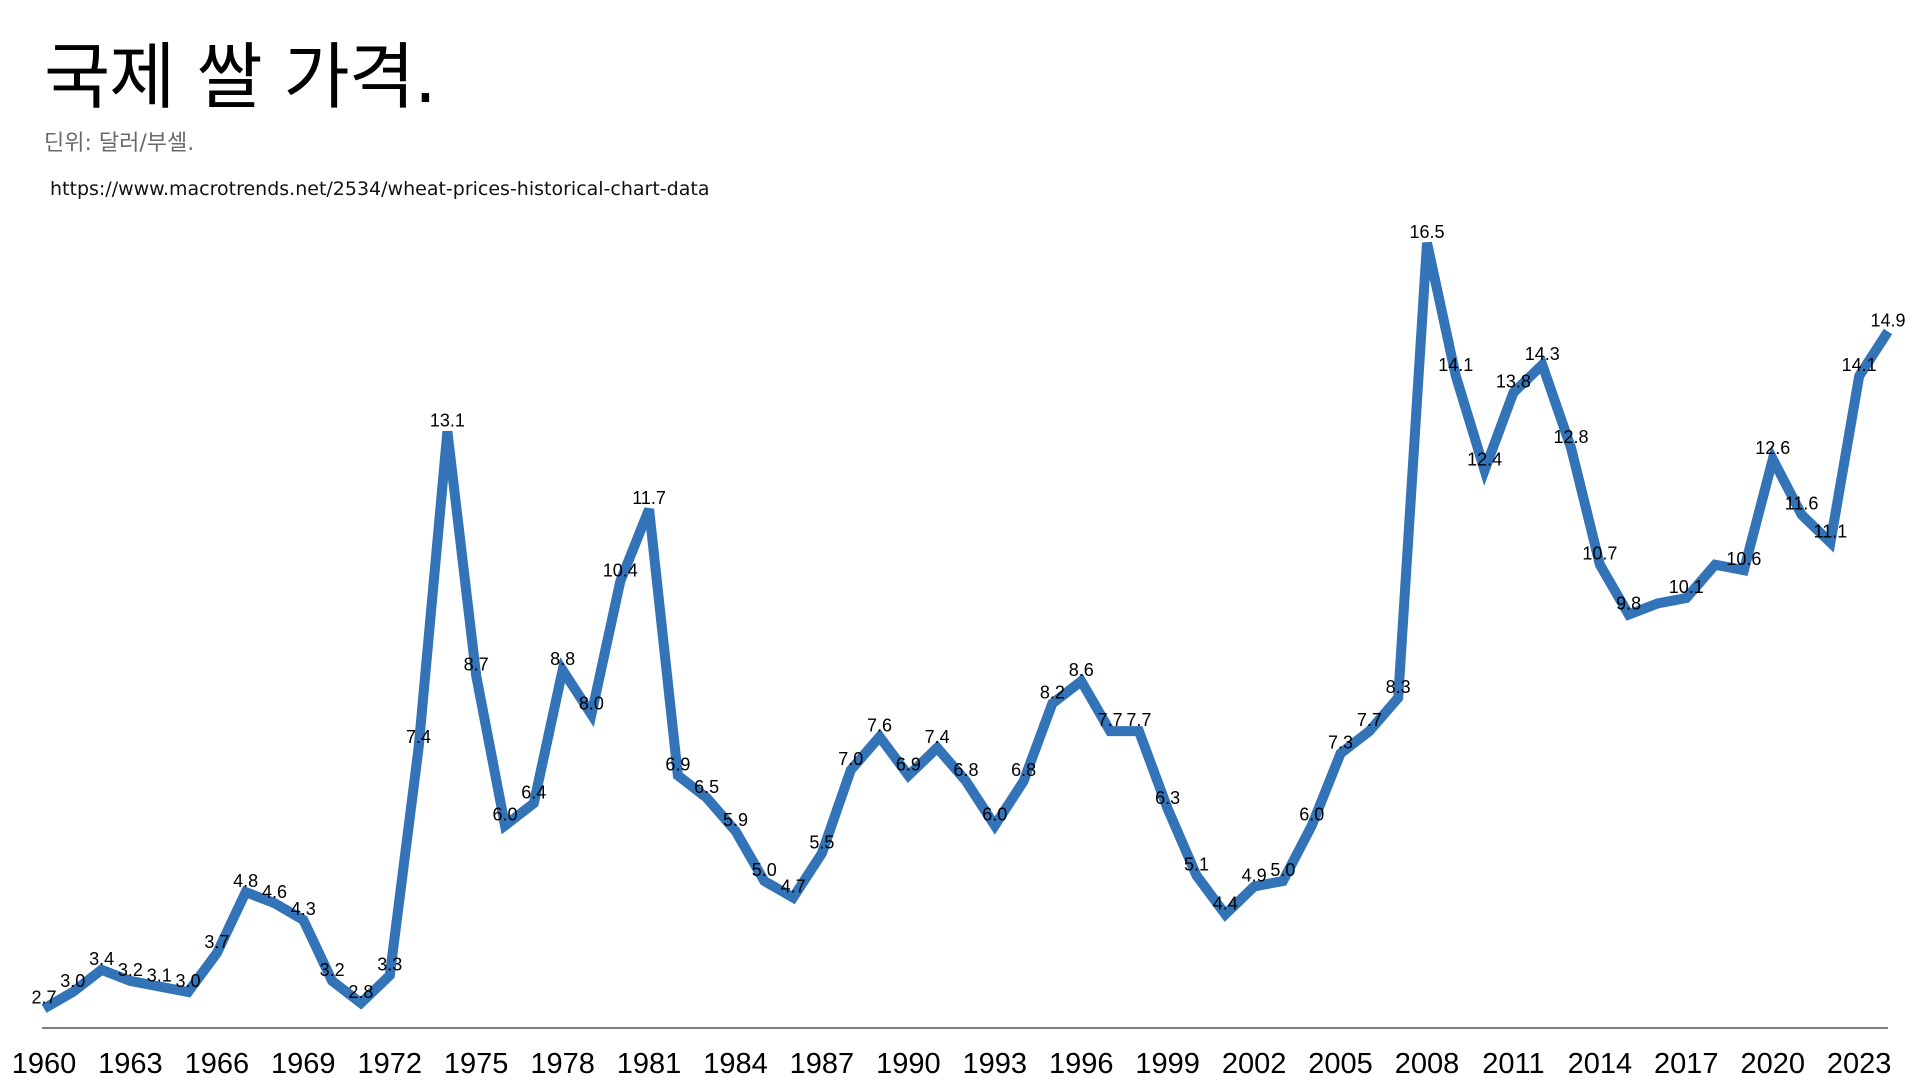  What do you see at coordinates (649, 498) in the screenshot?
I see `data-label: 11.7` at bounding box center [649, 498].